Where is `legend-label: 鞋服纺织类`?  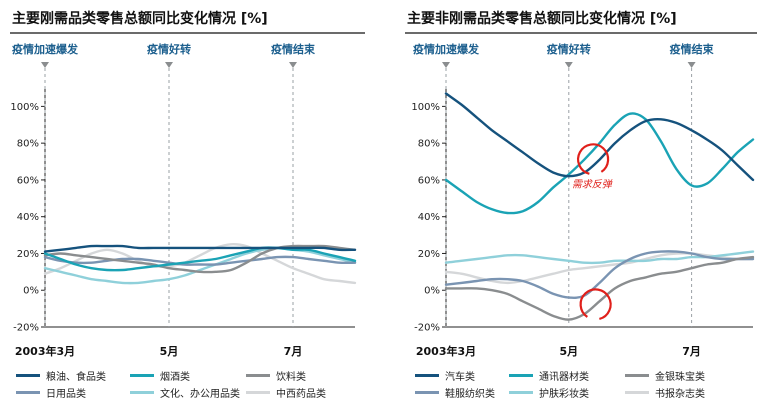 legend-label: 鞋服纺织类 is located at coordinates (470, 394).